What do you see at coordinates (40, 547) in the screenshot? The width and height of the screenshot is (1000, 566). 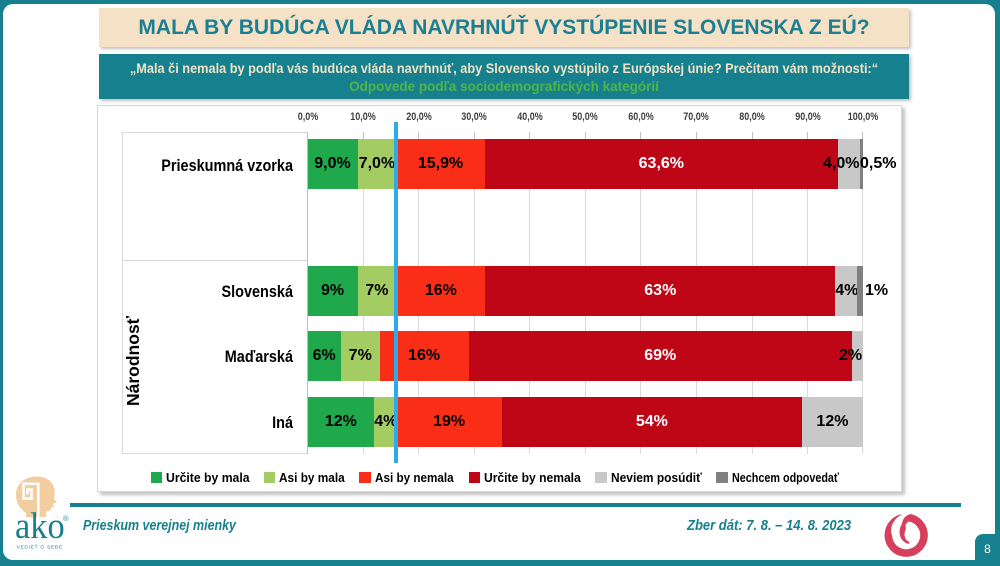 I see `svg-text: VEDIEŤ O SEBE` at bounding box center [40, 547].